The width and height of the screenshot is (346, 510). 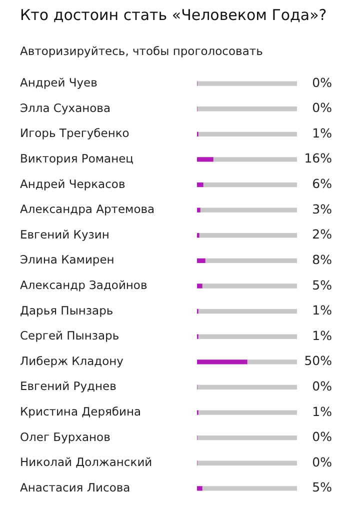 I want to click on y-tick-label: Анастасия Лисова, so click(x=75, y=487).